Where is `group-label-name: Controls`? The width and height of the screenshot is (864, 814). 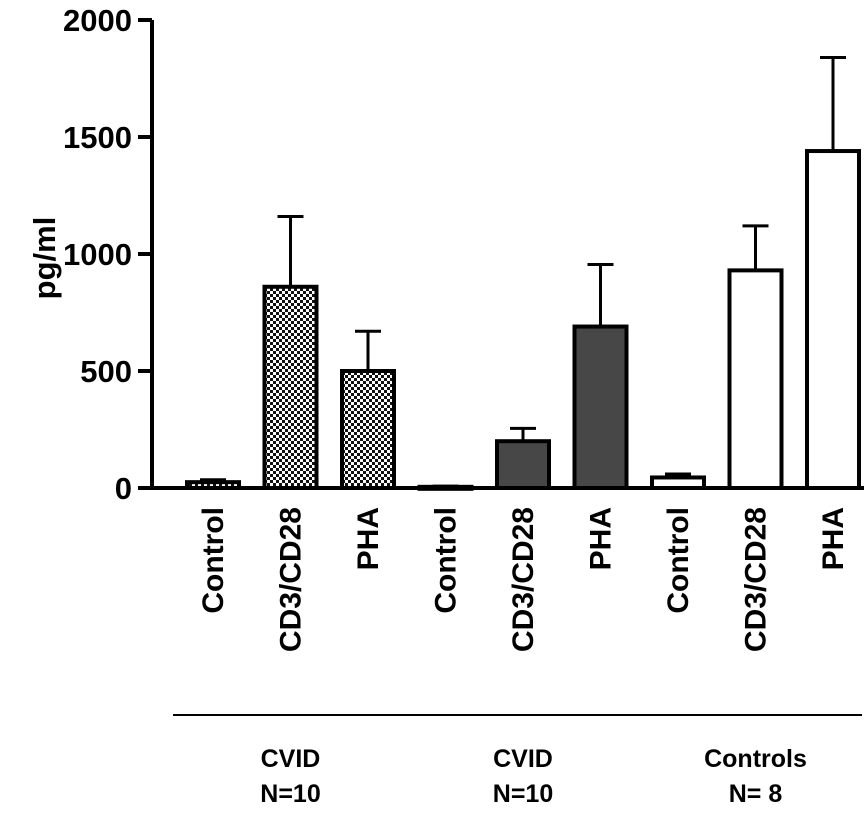 group-label-name: Controls is located at coordinates (755, 759).